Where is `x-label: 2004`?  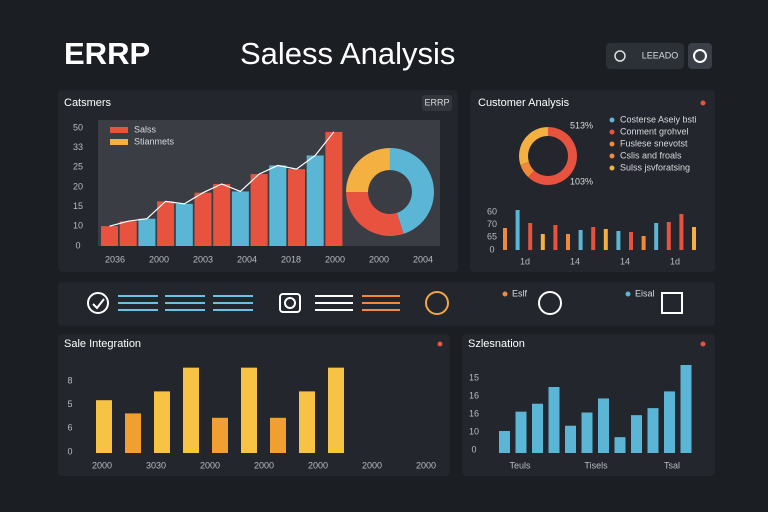
x-label: 2004 is located at coordinates (423, 259).